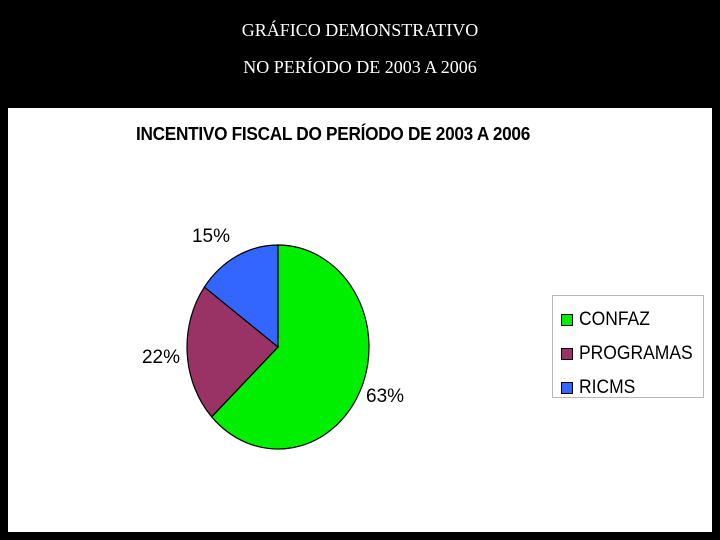 The image size is (720, 540). I want to click on header-line-2: NO PERÍODO DE 2003 A 2006, so click(360, 67).